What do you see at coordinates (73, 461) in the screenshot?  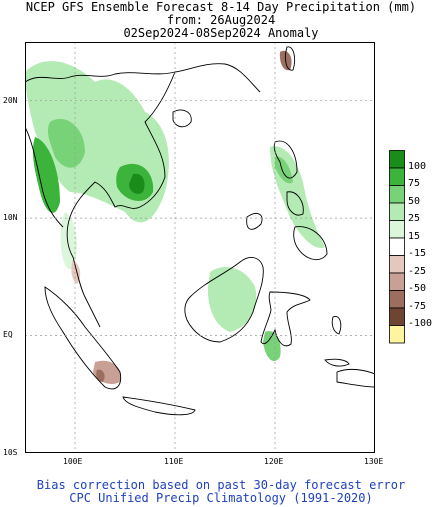 I see `lon-label-100e: 100E` at bounding box center [73, 461].